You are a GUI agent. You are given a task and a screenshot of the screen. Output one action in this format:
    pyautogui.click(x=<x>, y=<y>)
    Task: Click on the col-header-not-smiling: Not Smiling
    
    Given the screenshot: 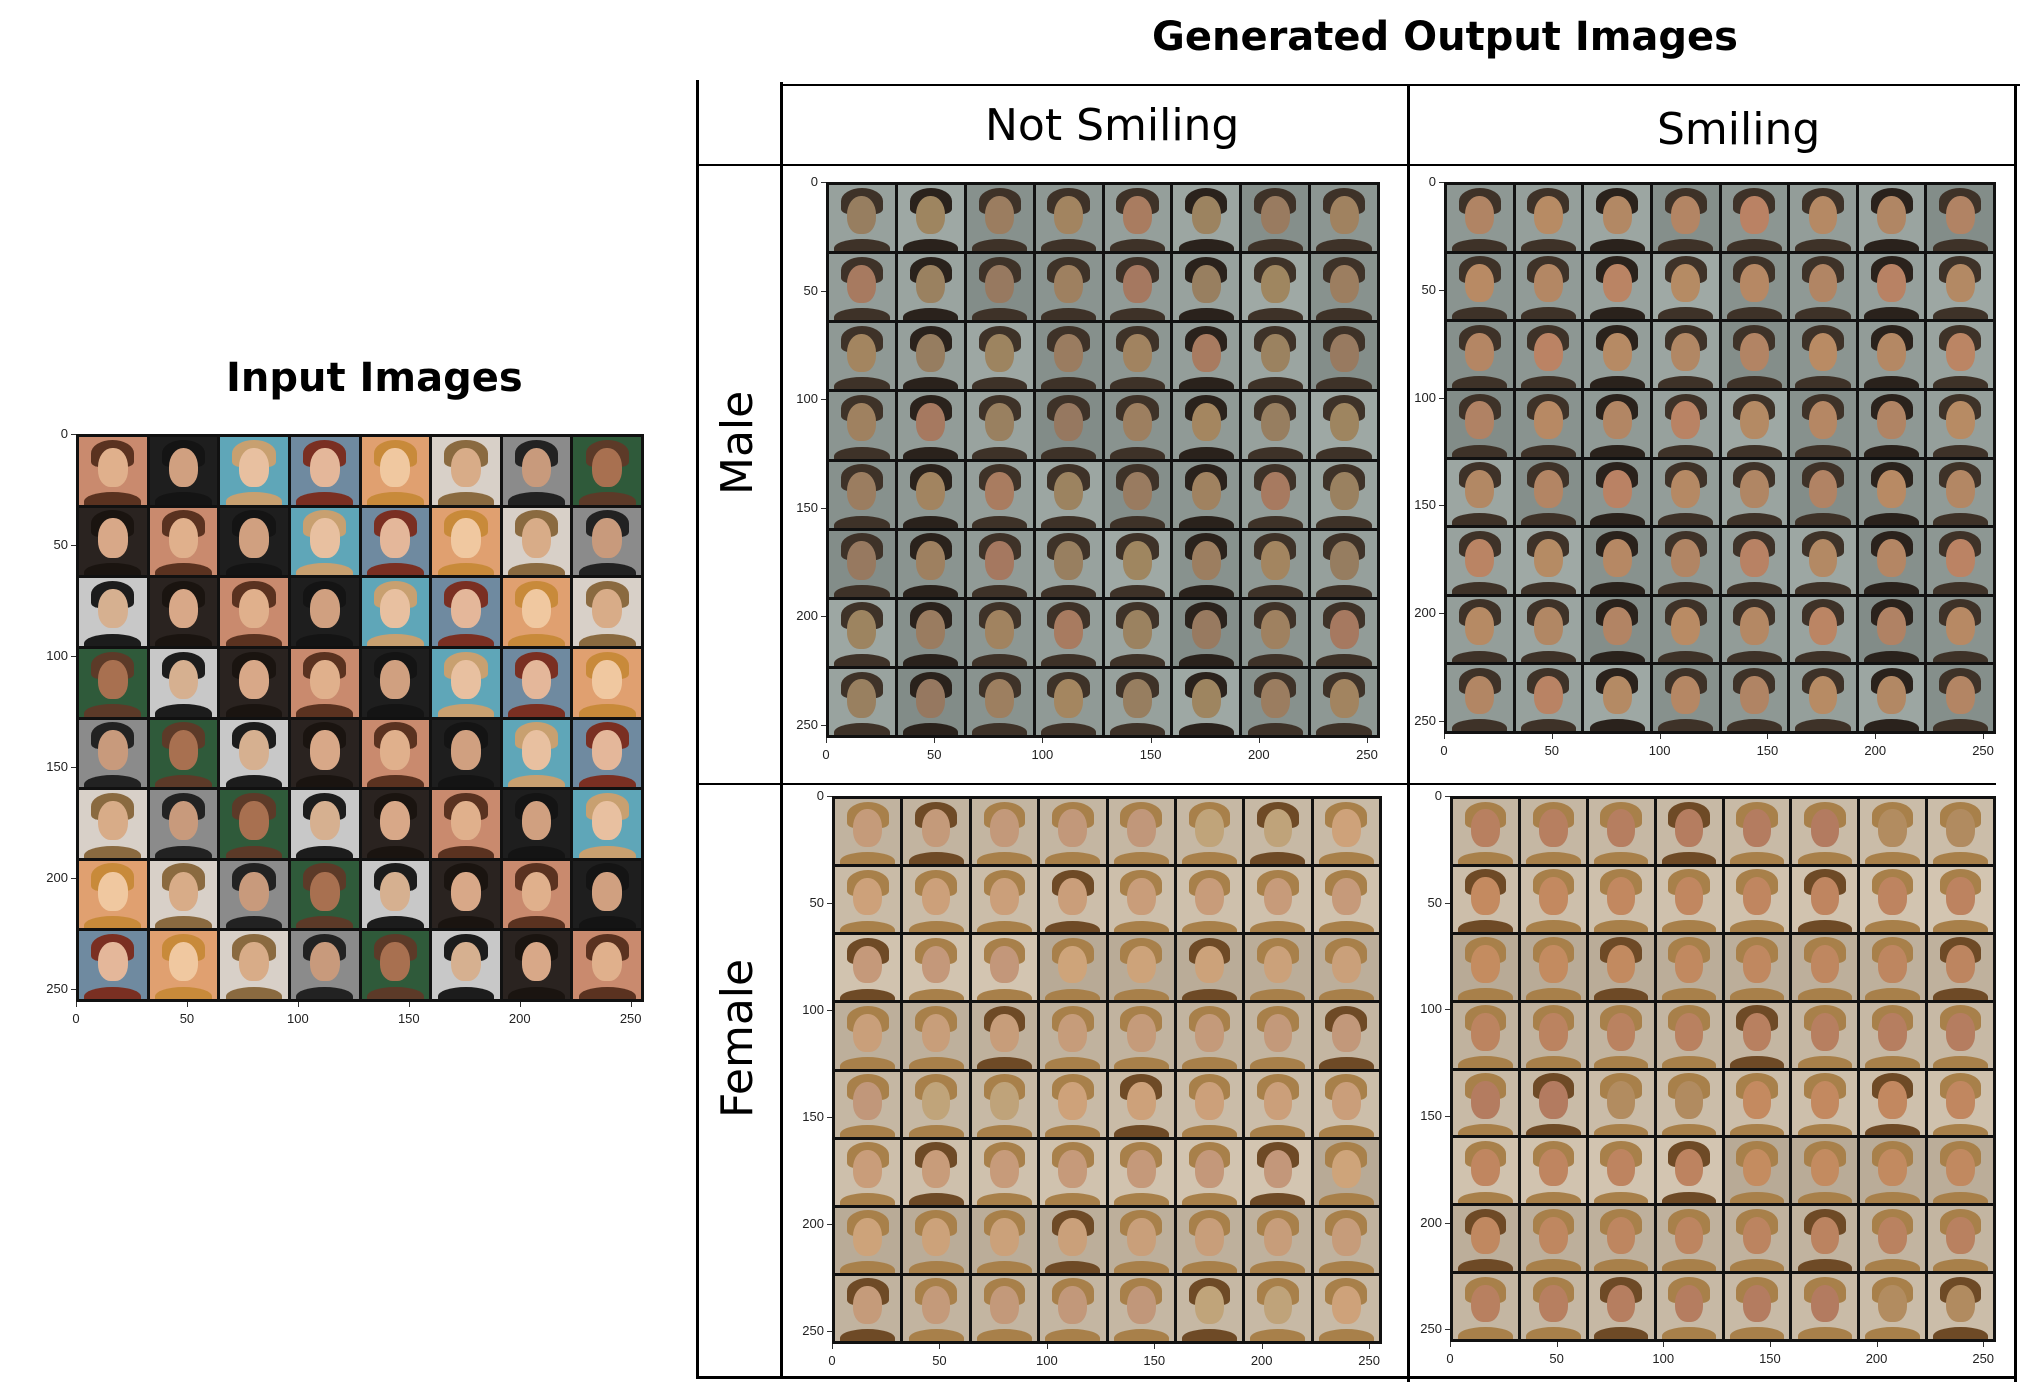 What is the action you would take?
    pyautogui.click(x=1112, y=125)
    